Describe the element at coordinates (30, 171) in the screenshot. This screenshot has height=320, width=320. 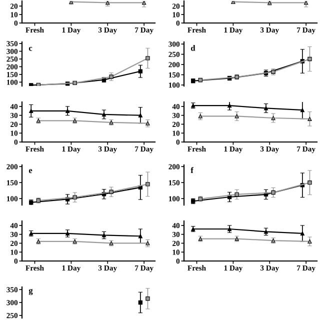
I see `annotation: e` at that location.